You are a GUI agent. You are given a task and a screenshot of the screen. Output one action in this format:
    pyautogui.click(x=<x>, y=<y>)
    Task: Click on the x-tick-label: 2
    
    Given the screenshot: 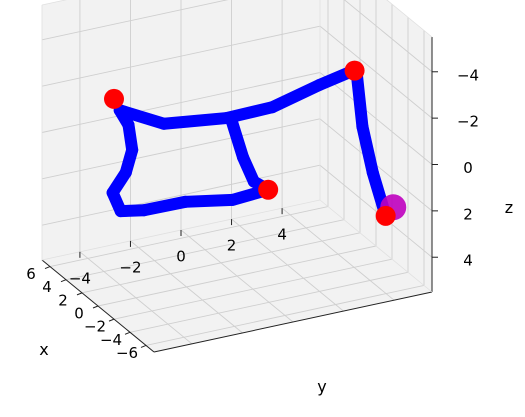 What is the action you would take?
    pyautogui.click(x=63, y=300)
    